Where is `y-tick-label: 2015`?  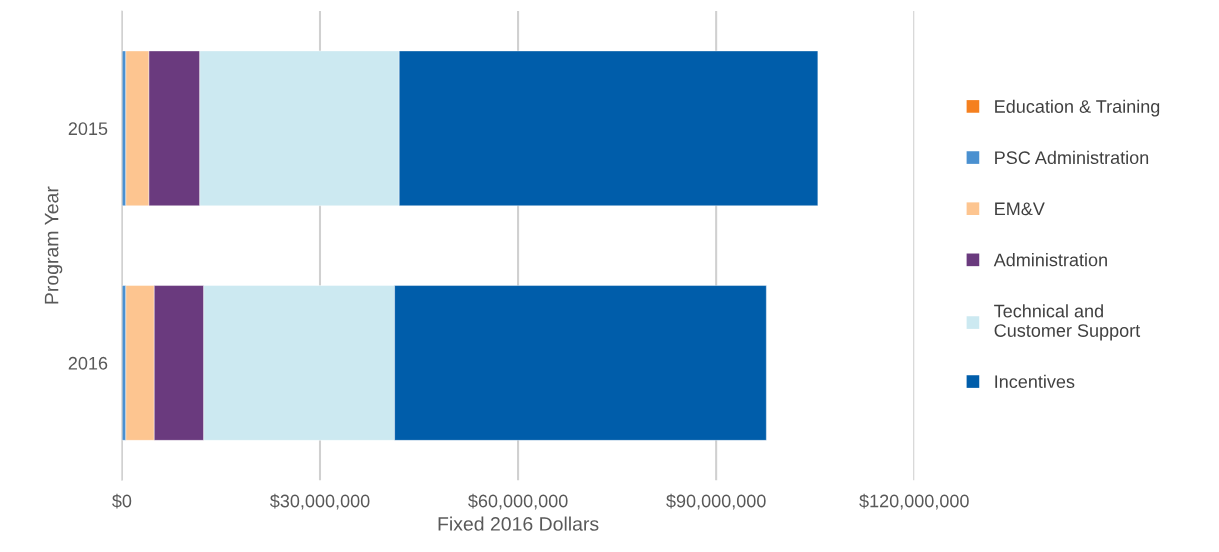 y-tick-label: 2015 is located at coordinates (88, 129).